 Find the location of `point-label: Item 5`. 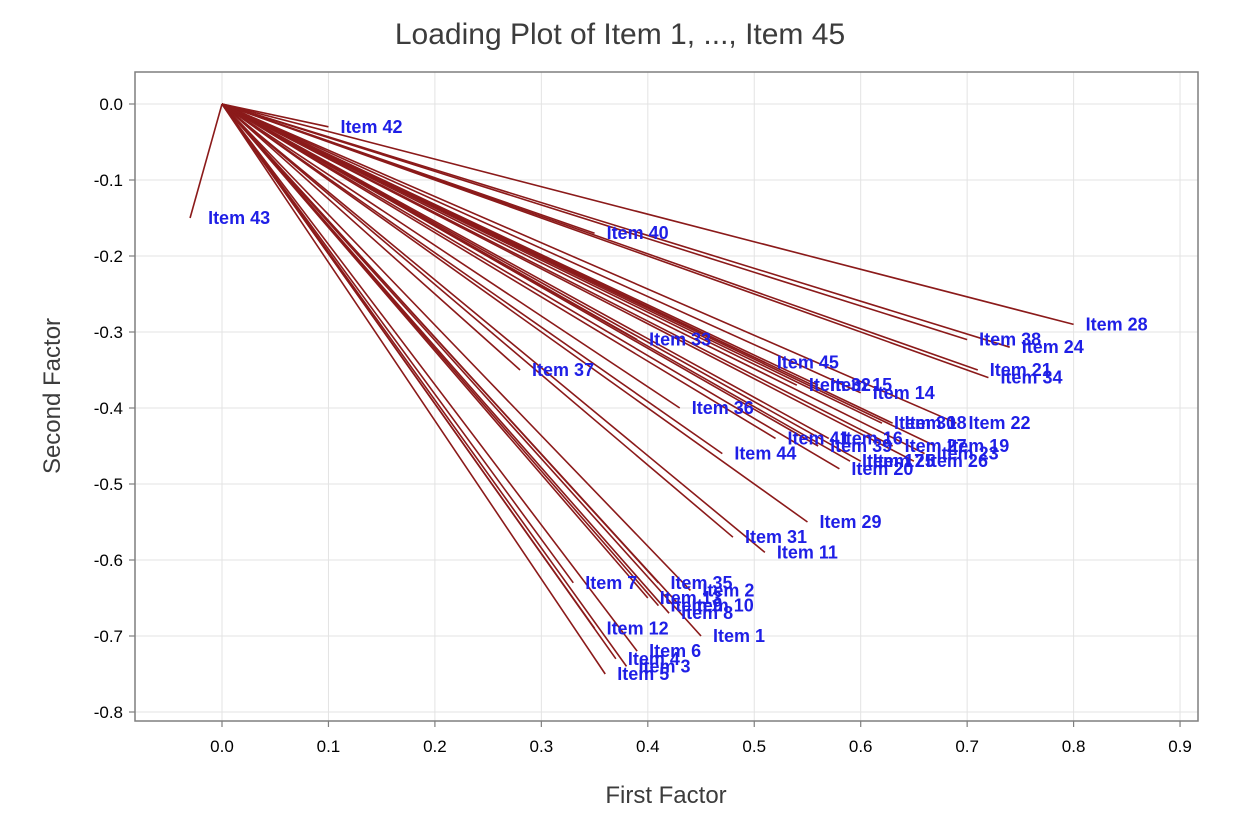

point-label: Item 5 is located at coordinates (643, 674).